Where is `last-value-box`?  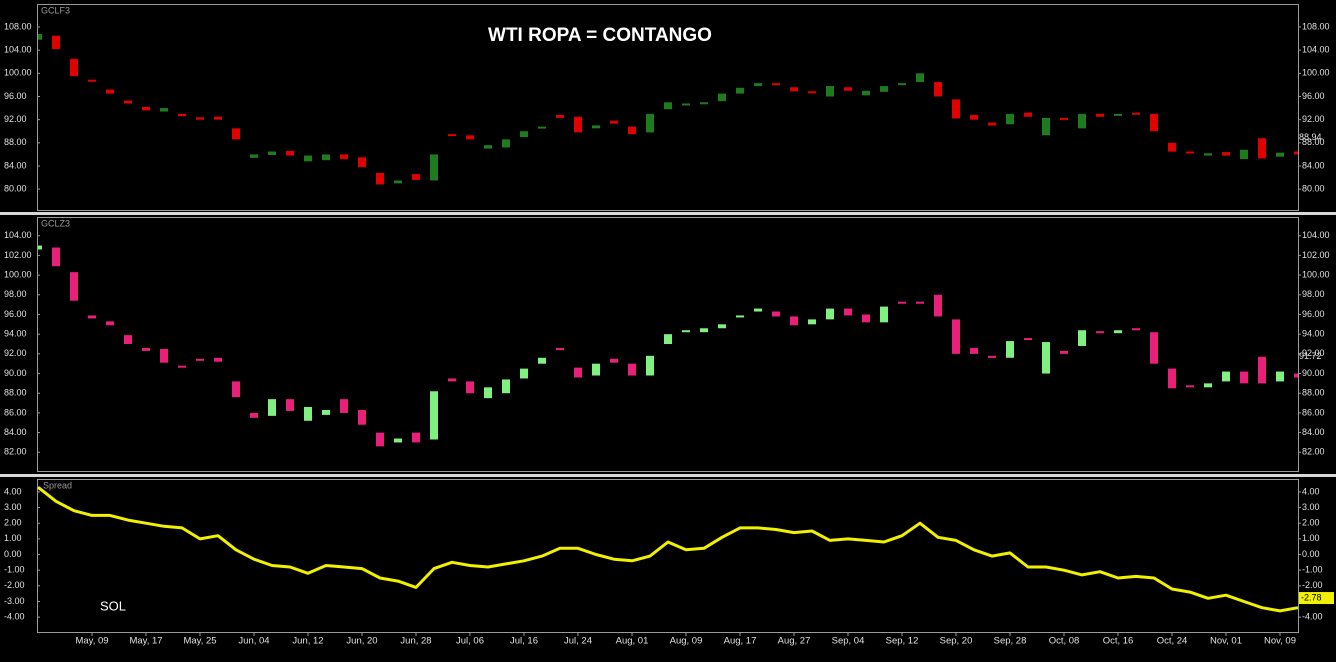 last-value-box is located at coordinates (1316, 598).